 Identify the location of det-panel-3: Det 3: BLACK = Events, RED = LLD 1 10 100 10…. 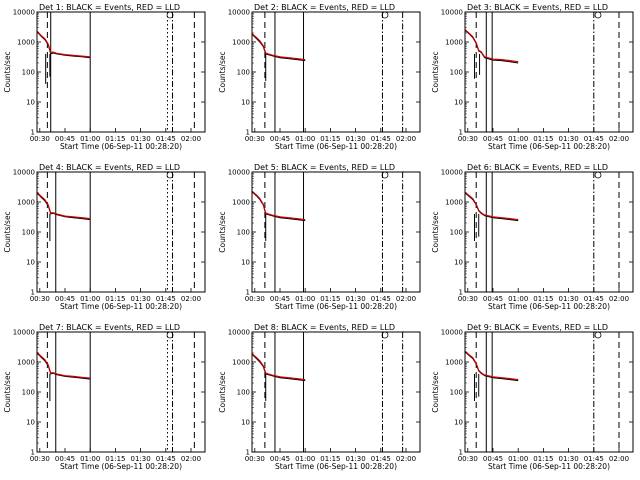
(532, 77).